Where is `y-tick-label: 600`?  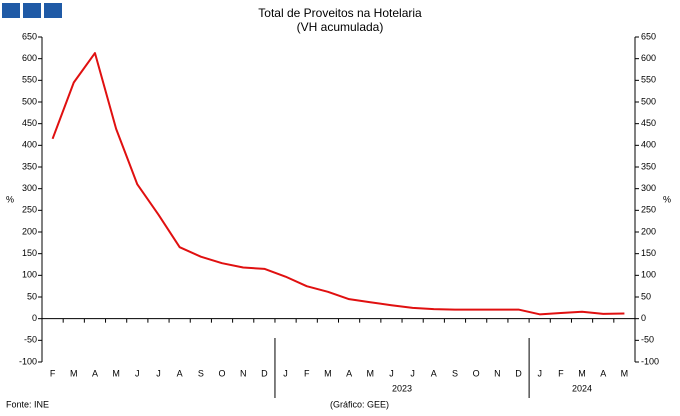
y-tick-label: 600 is located at coordinates (29, 58).